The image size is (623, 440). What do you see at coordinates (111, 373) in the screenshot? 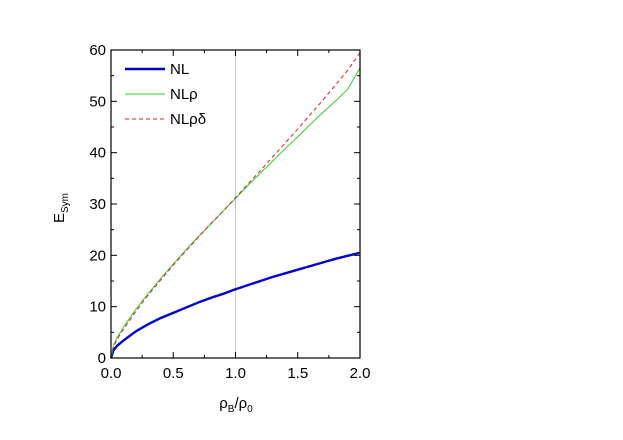
I see `x-tick-label: 0.0` at bounding box center [111, 373].